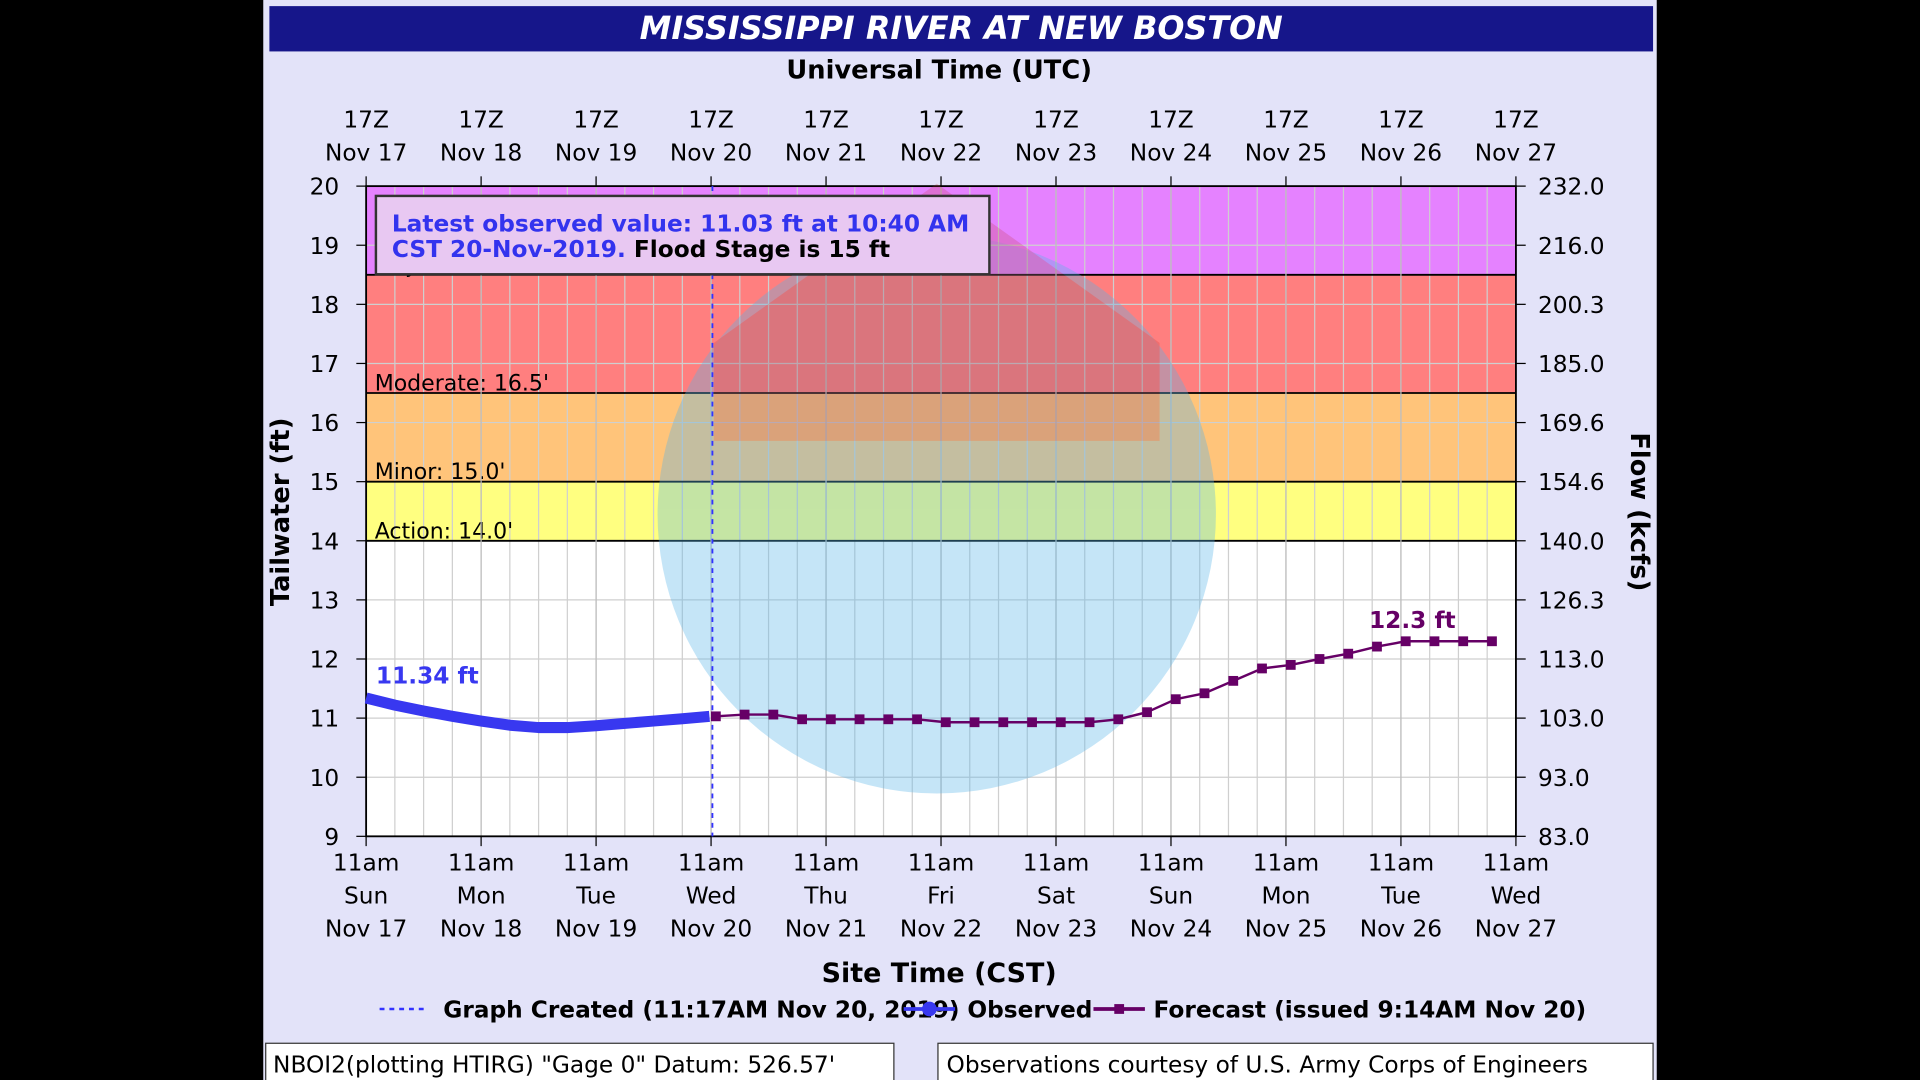  What do you see at coordinates (825, 896) in the screenshot?
I see `x-tick-label: Thu` at bounding box center [825, 896].